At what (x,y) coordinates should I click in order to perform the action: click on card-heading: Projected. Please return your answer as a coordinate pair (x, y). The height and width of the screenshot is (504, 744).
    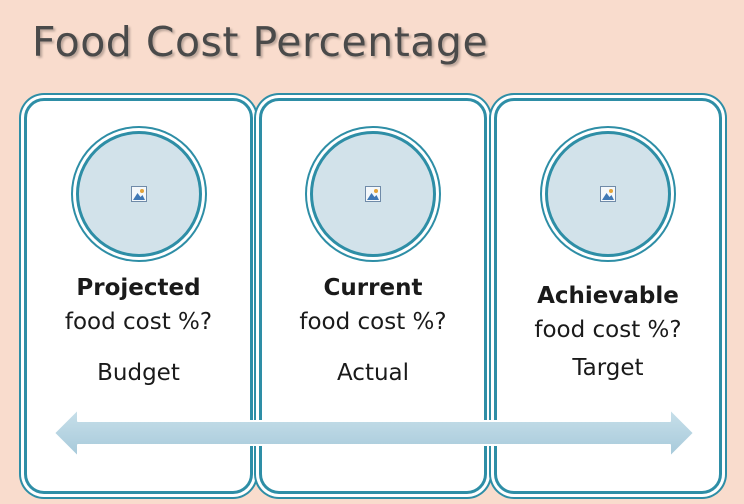
    Looking at the image, I should click on (138, 288).